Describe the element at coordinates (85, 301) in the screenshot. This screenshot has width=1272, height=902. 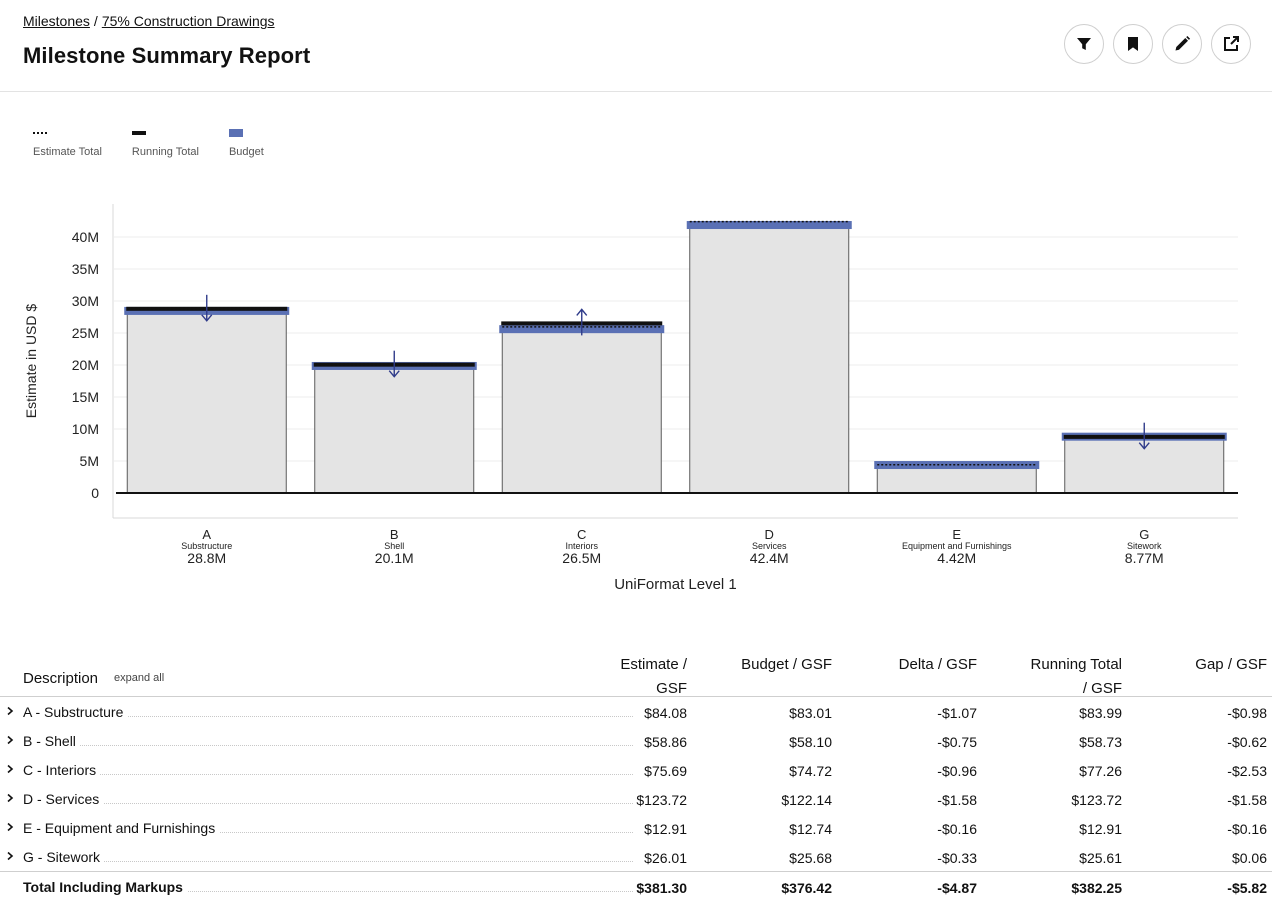
I see `y-tick-label: 30M` at that location.